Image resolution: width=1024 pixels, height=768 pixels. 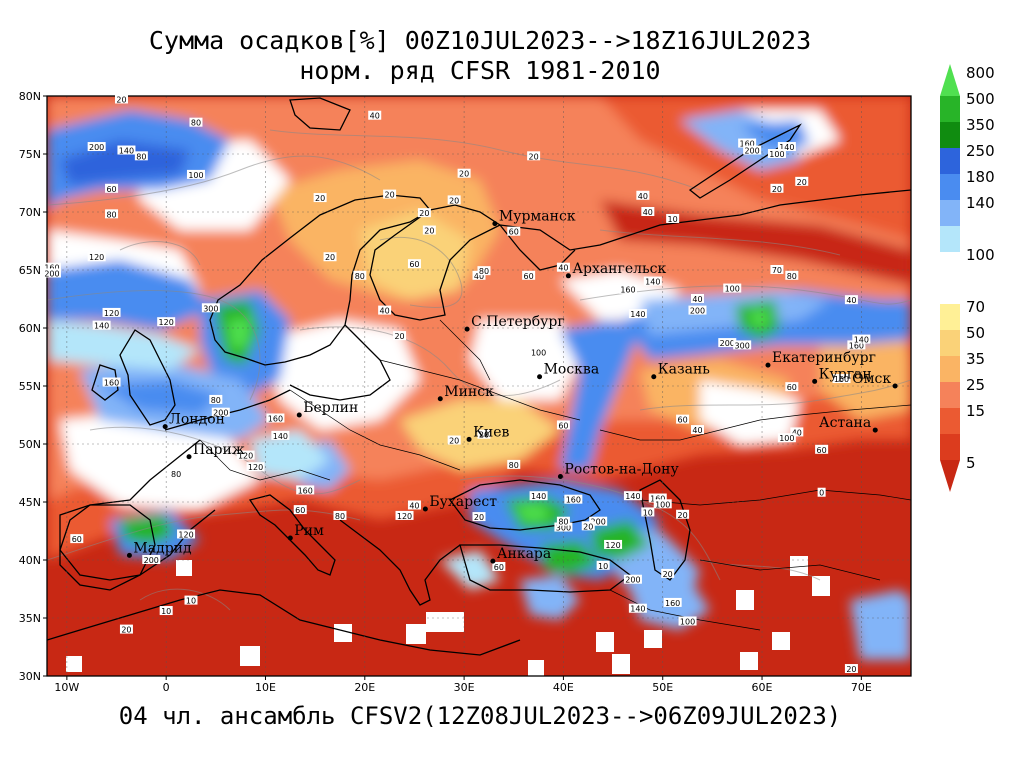 I want to click on lon-tick-label: 60E, so click(x=762, y=687).